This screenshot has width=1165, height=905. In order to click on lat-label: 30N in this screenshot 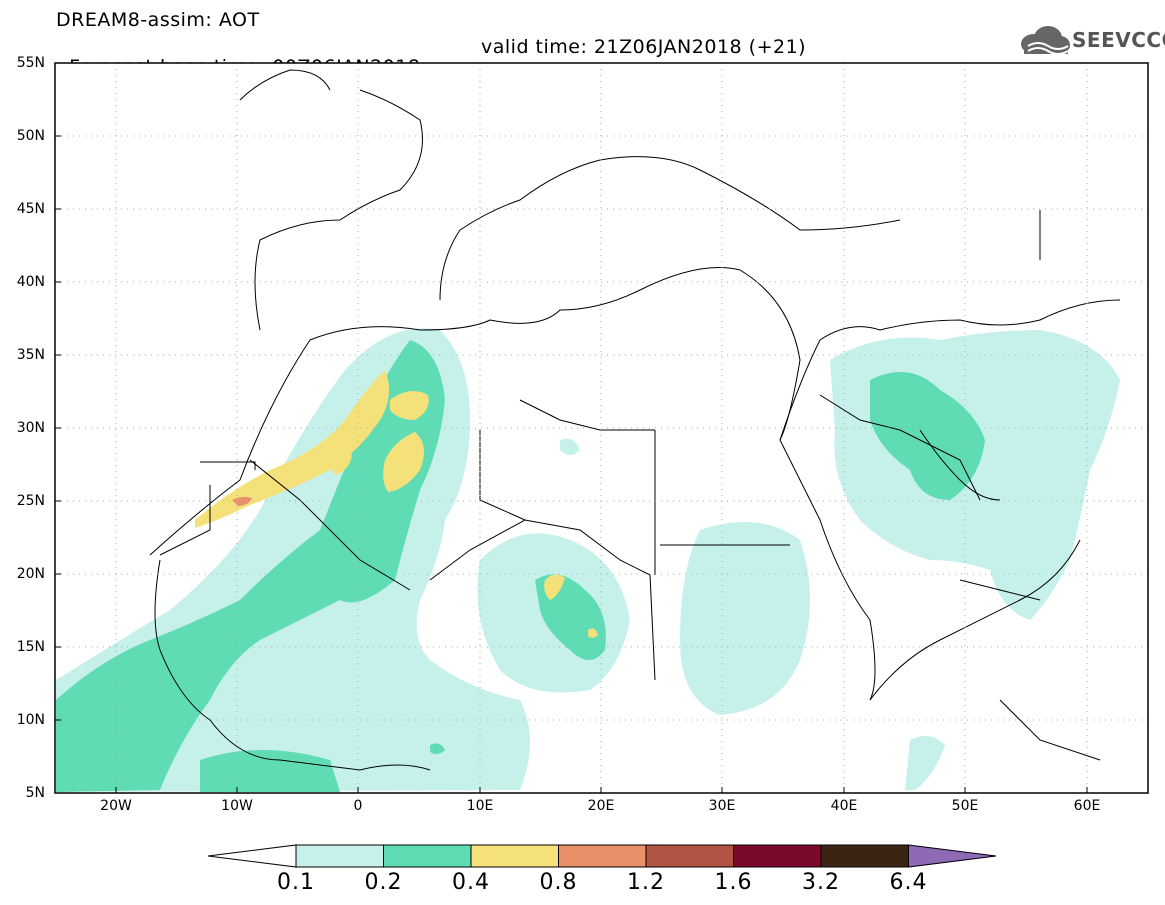, I will do `click(30, 428)`.